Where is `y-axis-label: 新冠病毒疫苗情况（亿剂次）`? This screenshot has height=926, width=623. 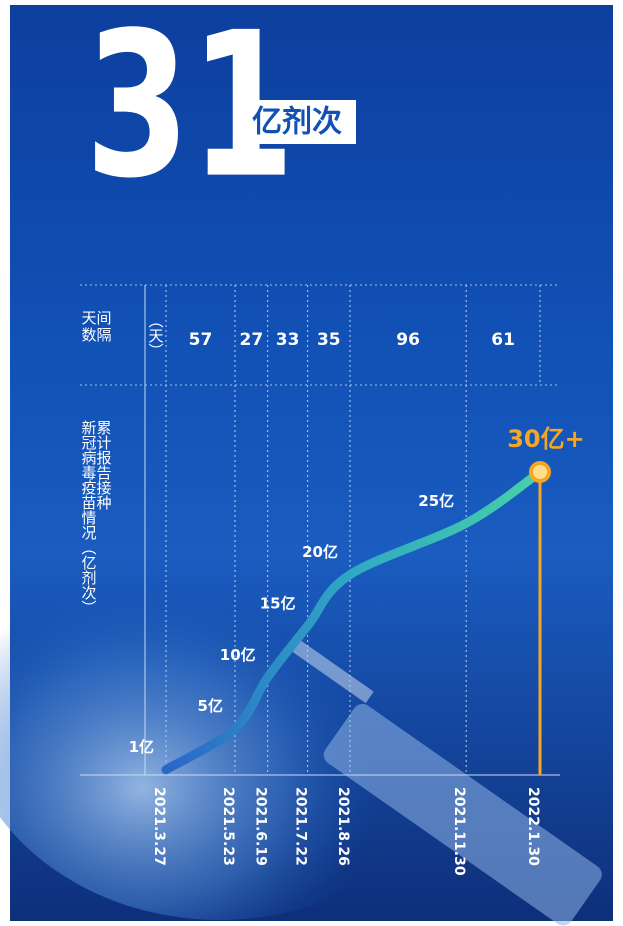
y-axis-label: 新冠病毒疫苗情况（亿剂次） is located at coordinates (89, 517).